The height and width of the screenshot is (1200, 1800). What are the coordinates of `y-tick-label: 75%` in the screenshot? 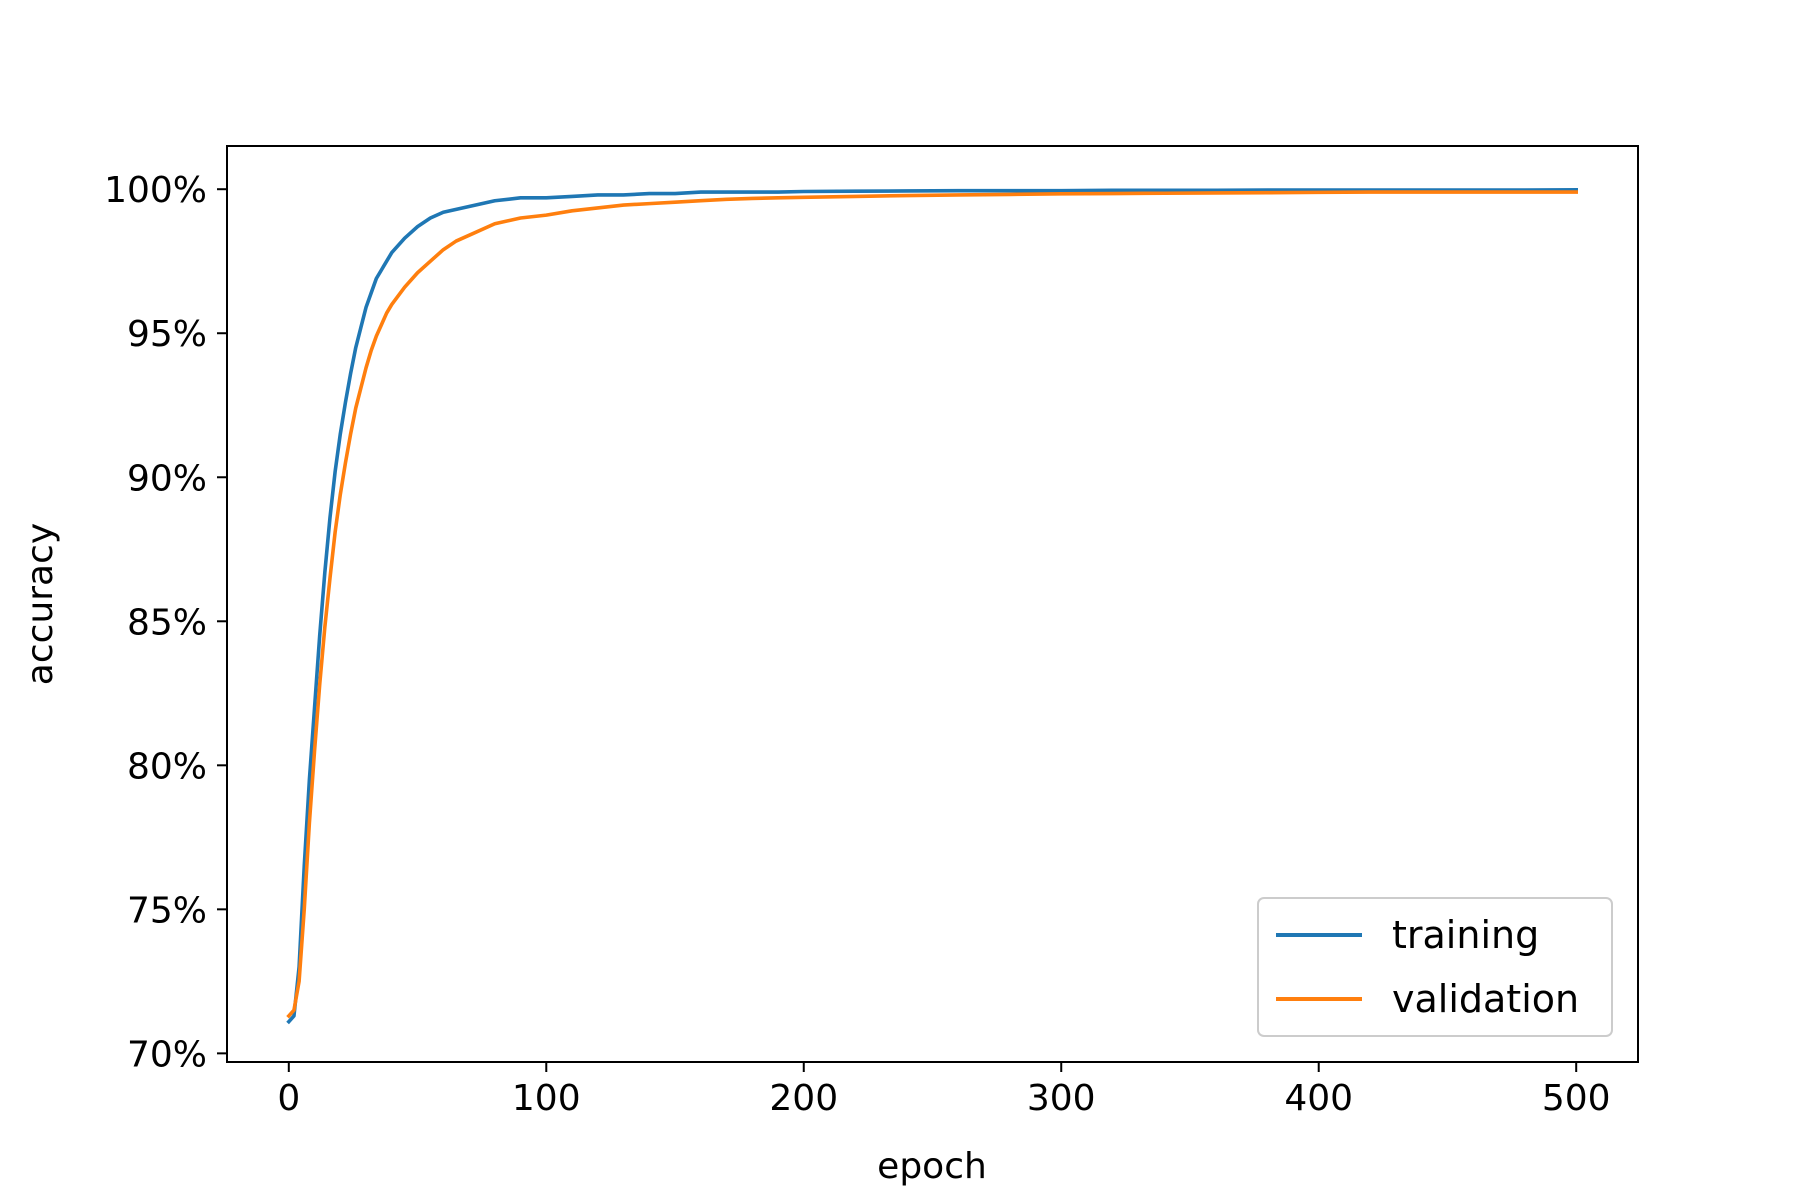 It's located at (167, 910).